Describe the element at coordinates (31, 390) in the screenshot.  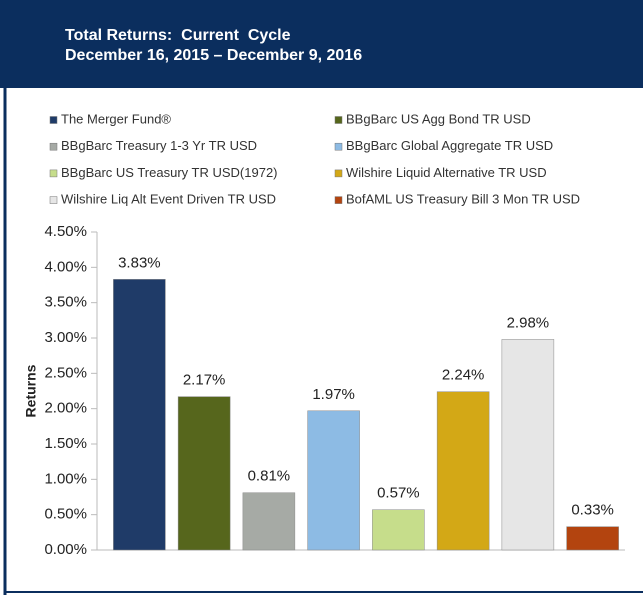
I see `y-axis-label: Returns` at that location.